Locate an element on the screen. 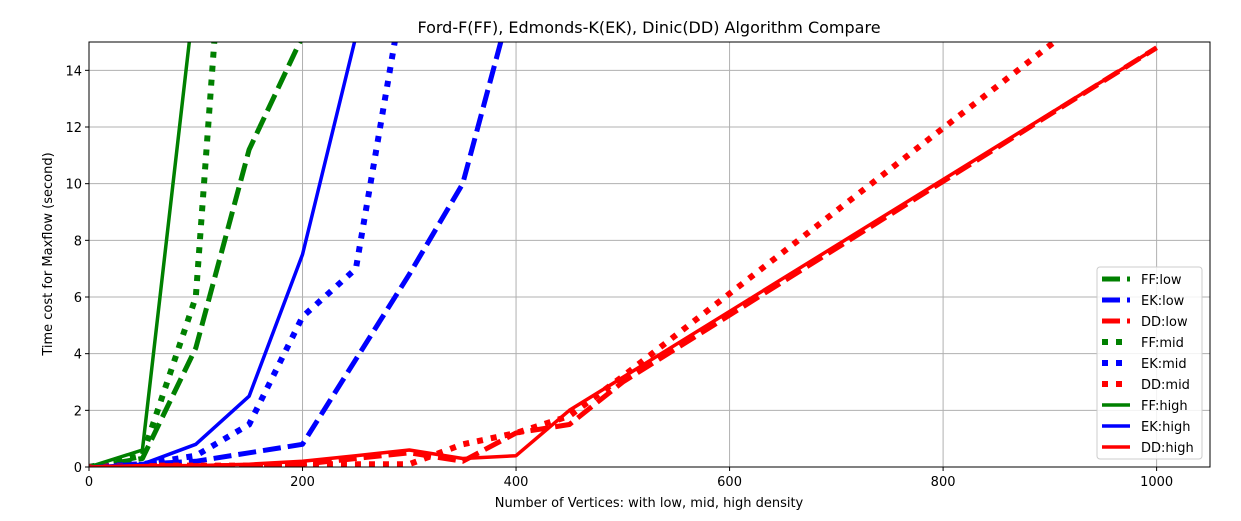 This screenshot has height=521, width=1241. x-tick-label: 600 is located at coordinates (729, 482).